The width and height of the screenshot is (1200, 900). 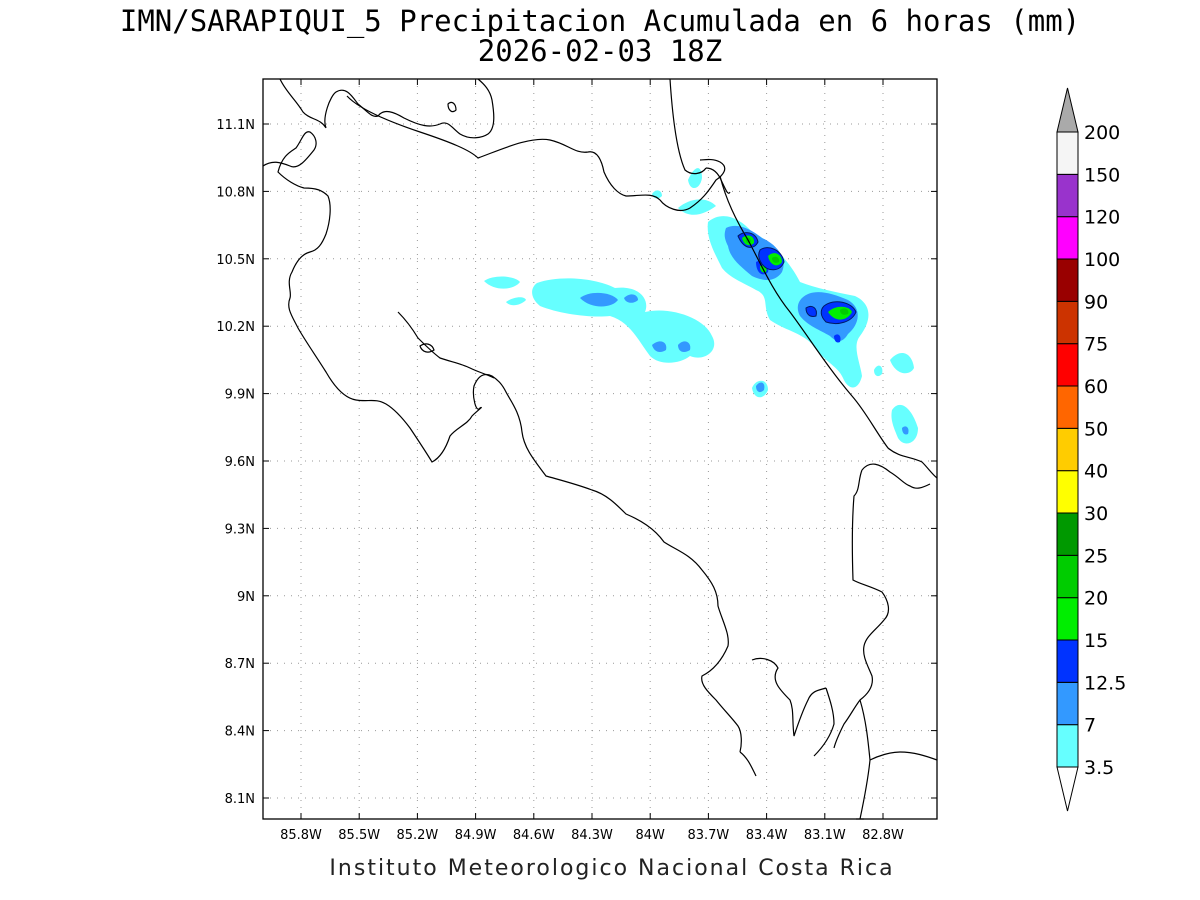 I want to click on lat-tick-label: 9.9N, so click(x=240, y=395).